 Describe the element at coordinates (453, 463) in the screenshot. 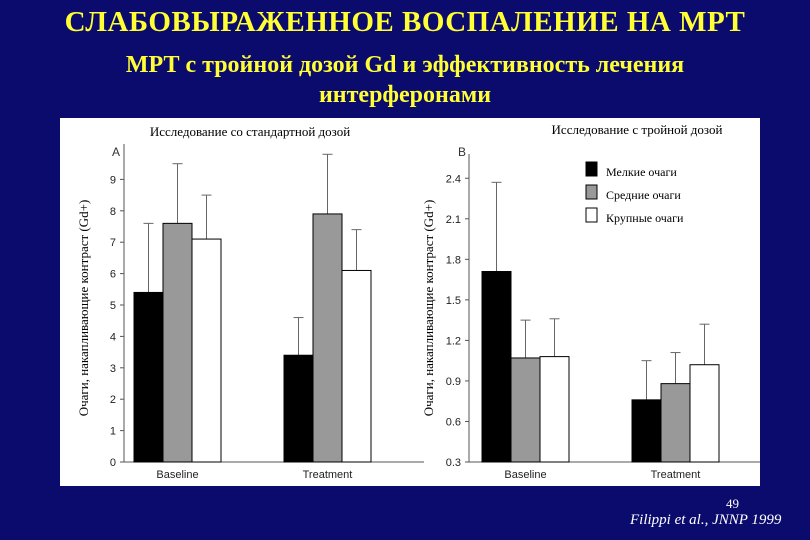

I see `y-tick-label: 0.3` at that location.